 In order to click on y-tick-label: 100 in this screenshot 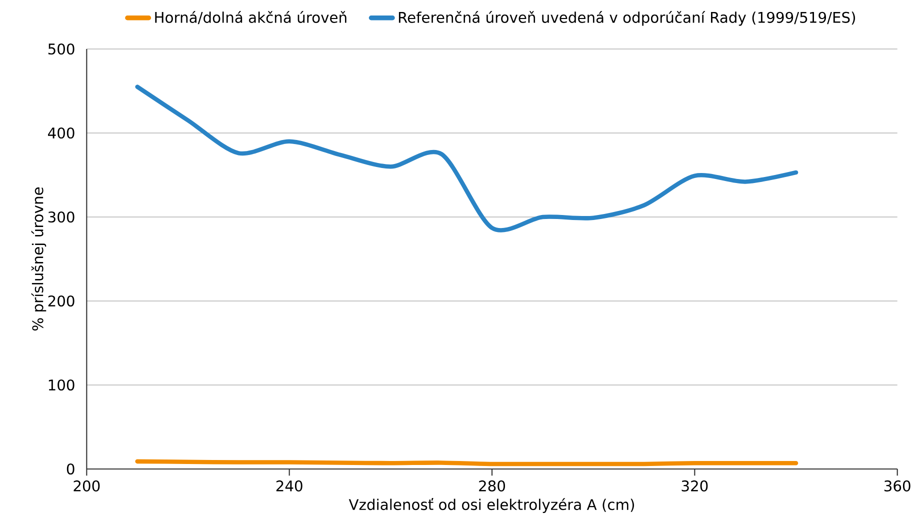, I will do `click(61, 385)`.